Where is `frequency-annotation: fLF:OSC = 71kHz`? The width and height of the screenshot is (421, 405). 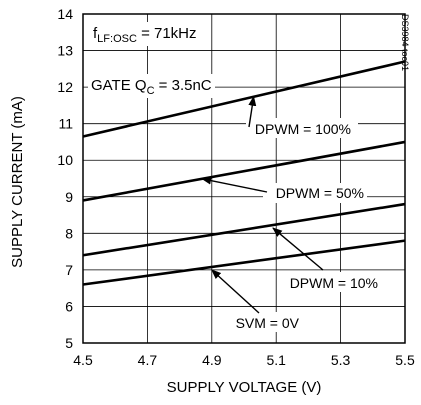 frequency-annotation: fLF:OSC = 71kHz is located at coordinates (145, 35).